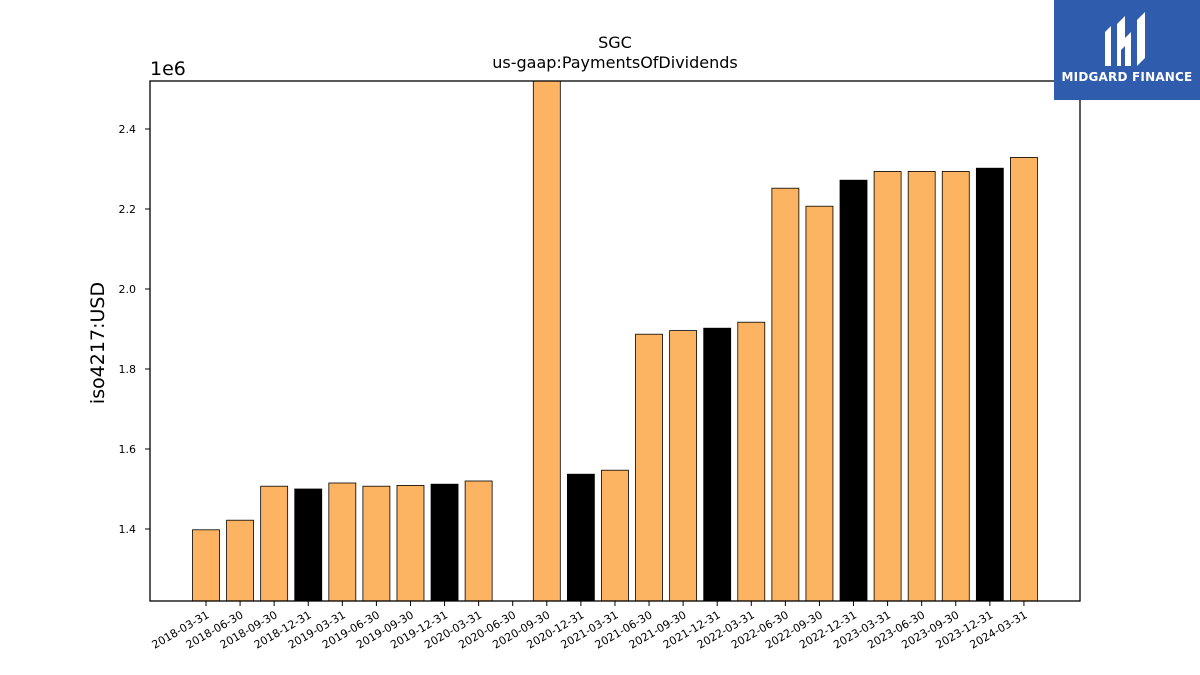 Image resolution: width=1200 pixels, height=675 pixels. Describe the element at coordinates (98, 343) in the screenshot. I see `y-axis-label: iso4217:USD` at that location.